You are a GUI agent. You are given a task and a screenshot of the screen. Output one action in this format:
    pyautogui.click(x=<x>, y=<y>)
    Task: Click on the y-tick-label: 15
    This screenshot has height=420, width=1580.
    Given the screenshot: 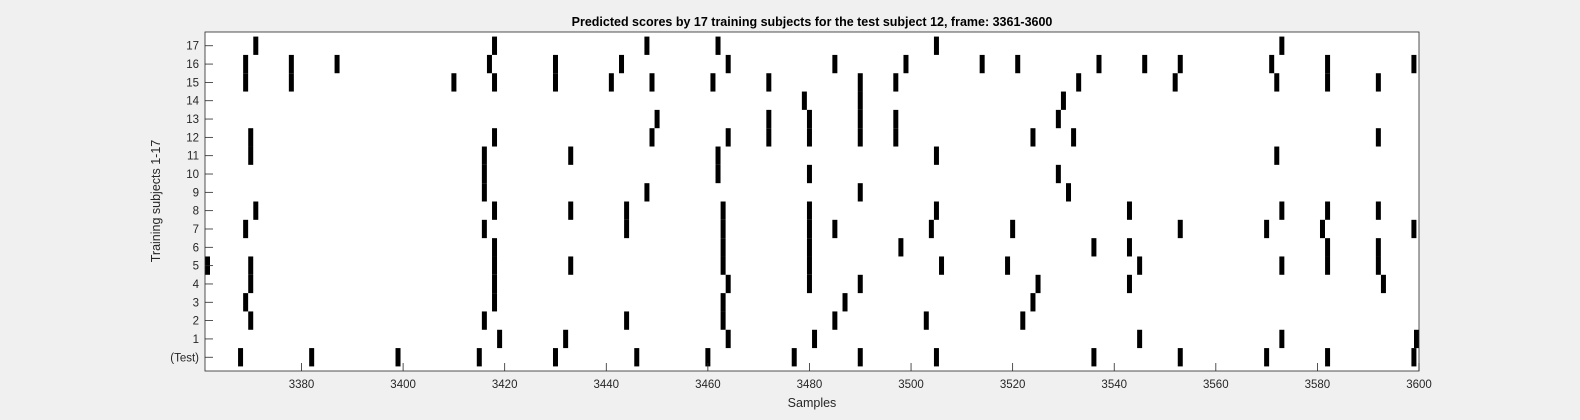 What is the action you would take?
    pyautogui.click(x=192, y=83)
    